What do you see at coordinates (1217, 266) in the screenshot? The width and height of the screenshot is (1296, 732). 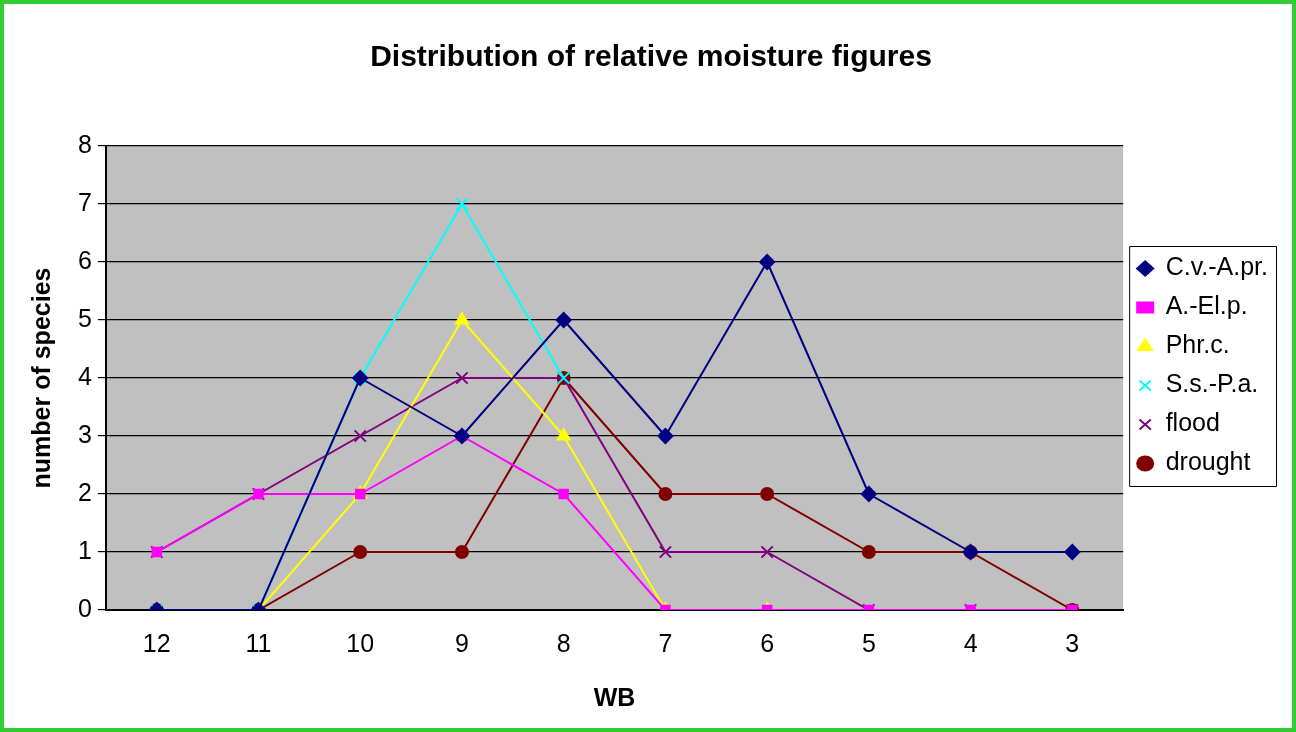 I see `legend-label: C.v.-A.pr.` at bounding box center [1217, 266].